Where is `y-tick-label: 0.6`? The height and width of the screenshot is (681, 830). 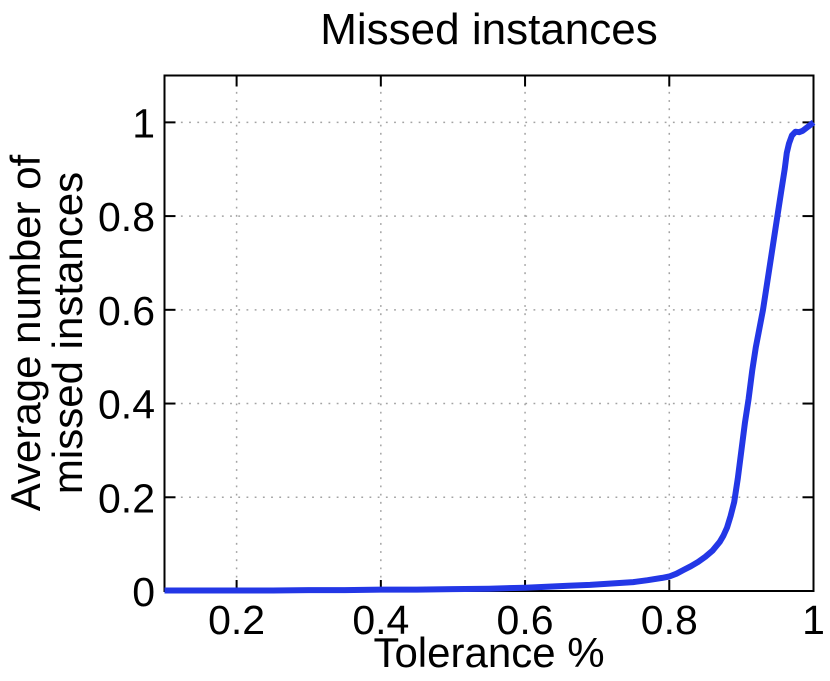
y-tick-label: 0.6 is located at coordinates (126, 311).